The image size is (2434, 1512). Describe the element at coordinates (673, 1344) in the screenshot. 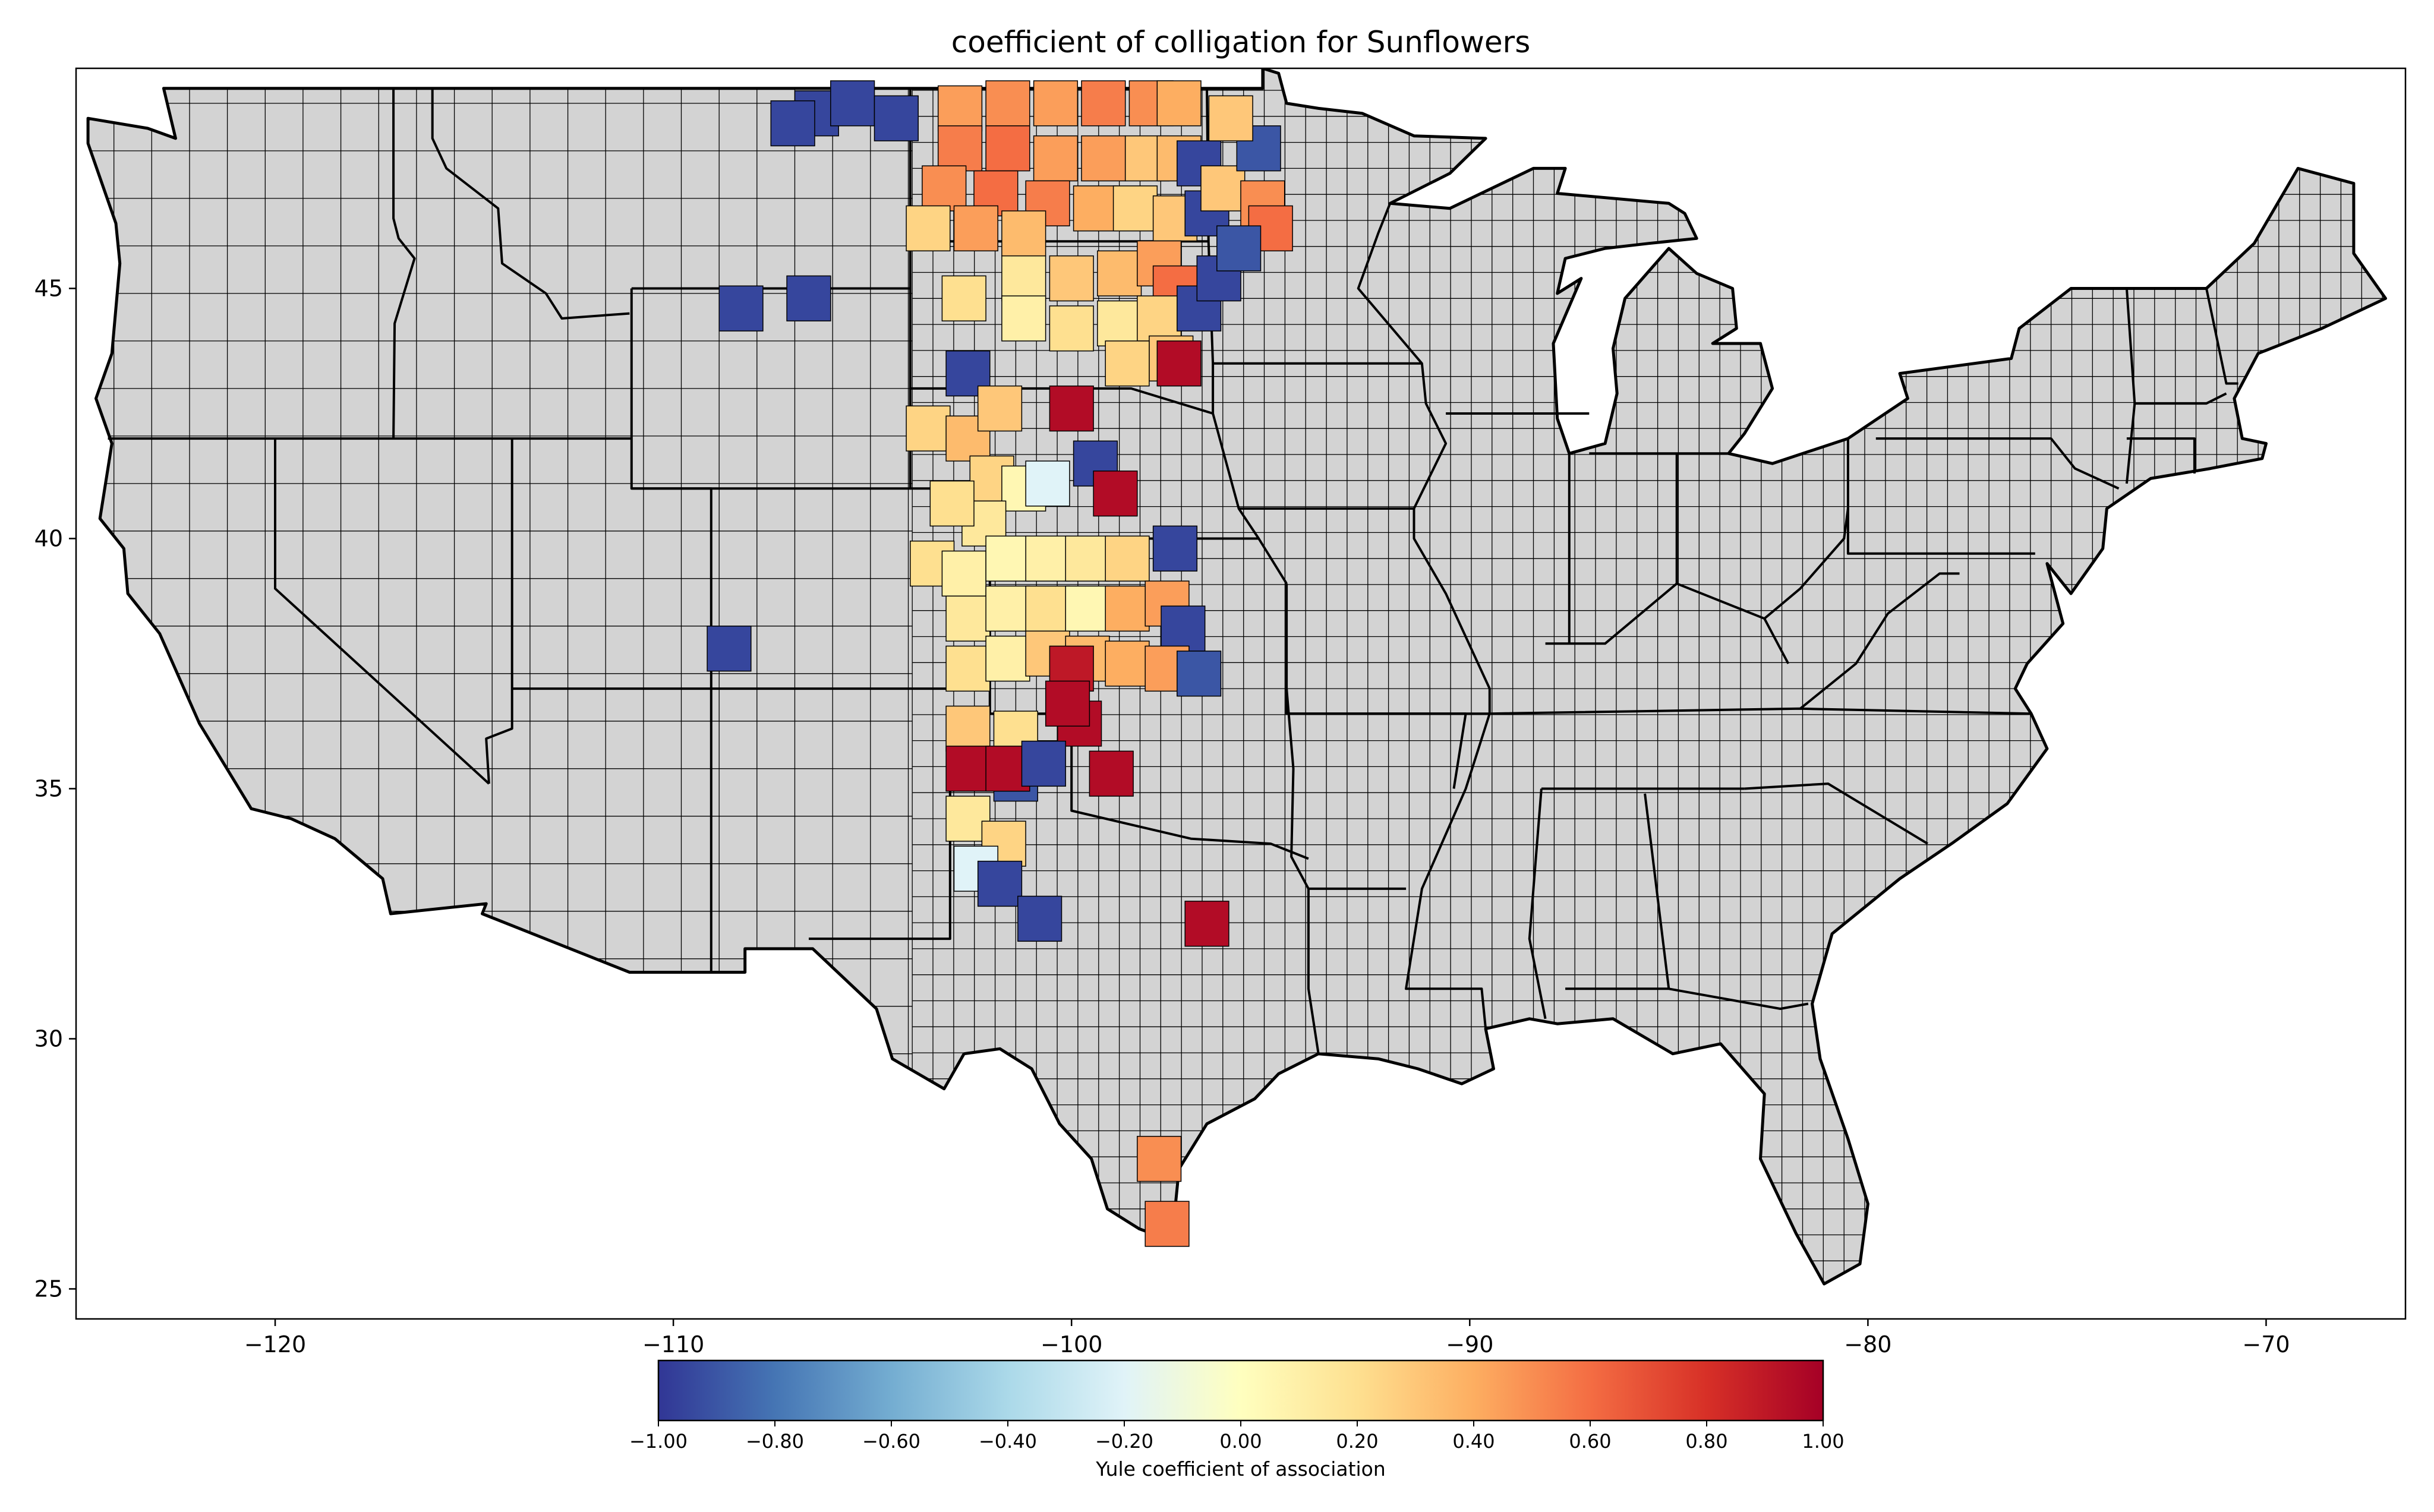

I see `x-tick-label: −110` at that location.